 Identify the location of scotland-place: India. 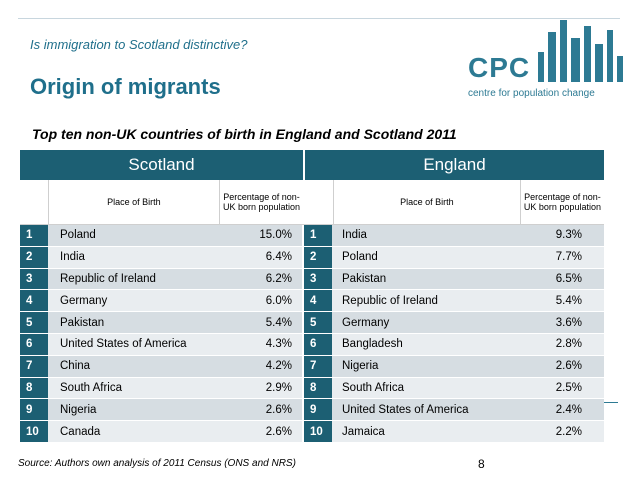
(72, 257).